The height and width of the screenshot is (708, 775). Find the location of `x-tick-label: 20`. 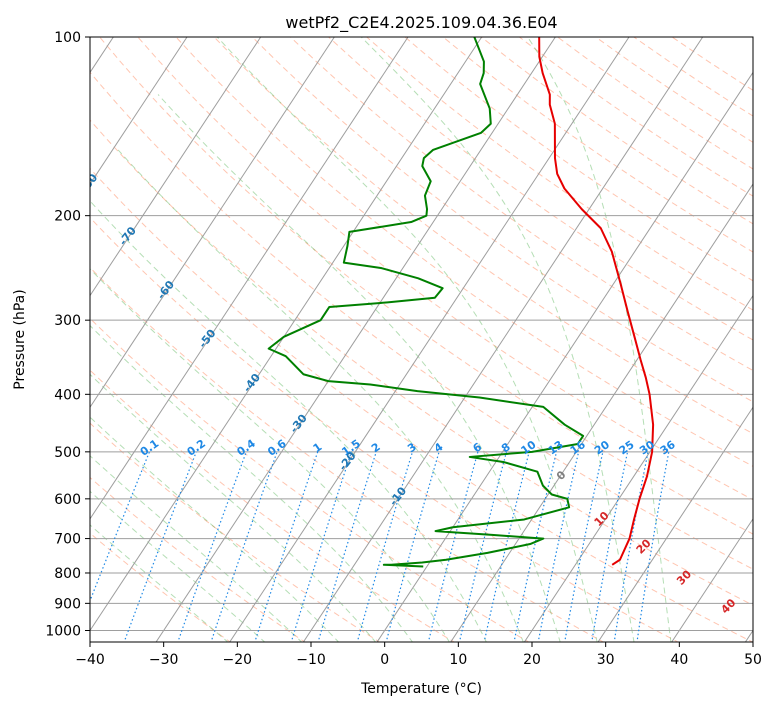

x-tick-label: 20 is located at coordinates (532, 660).